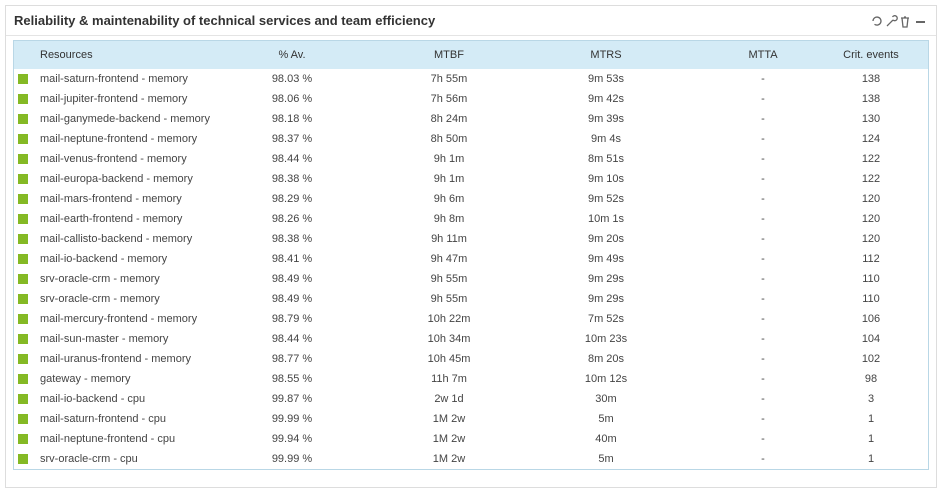 The height and width of the screenshot is (493, 940). I want to click on table-cell: 98.06 %, so click(292, 99).